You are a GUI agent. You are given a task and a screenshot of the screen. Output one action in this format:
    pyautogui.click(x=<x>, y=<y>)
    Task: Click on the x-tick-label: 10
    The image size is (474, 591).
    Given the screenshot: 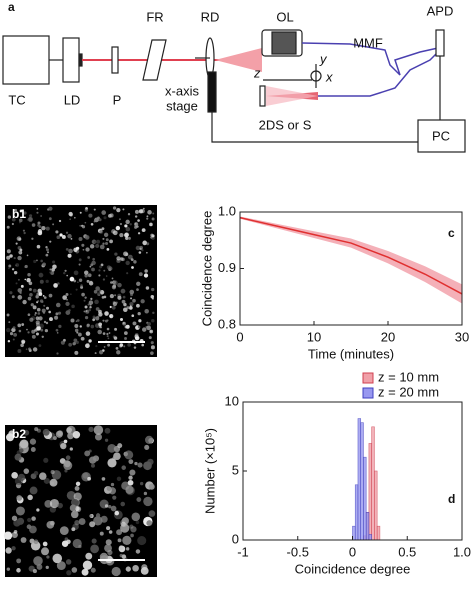 What is the action you would take?
    pyautogui.click(x=314, y=336)
    